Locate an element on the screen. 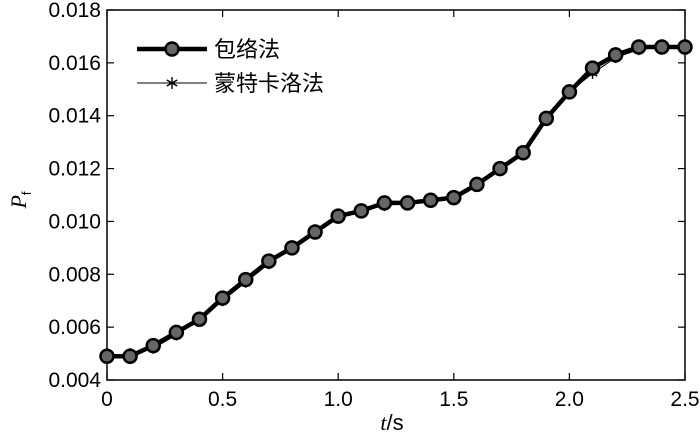 The height and width of the screenshot is (435, 700). legend-label-envelope: 包络法 is located at coordinates (247, 50).